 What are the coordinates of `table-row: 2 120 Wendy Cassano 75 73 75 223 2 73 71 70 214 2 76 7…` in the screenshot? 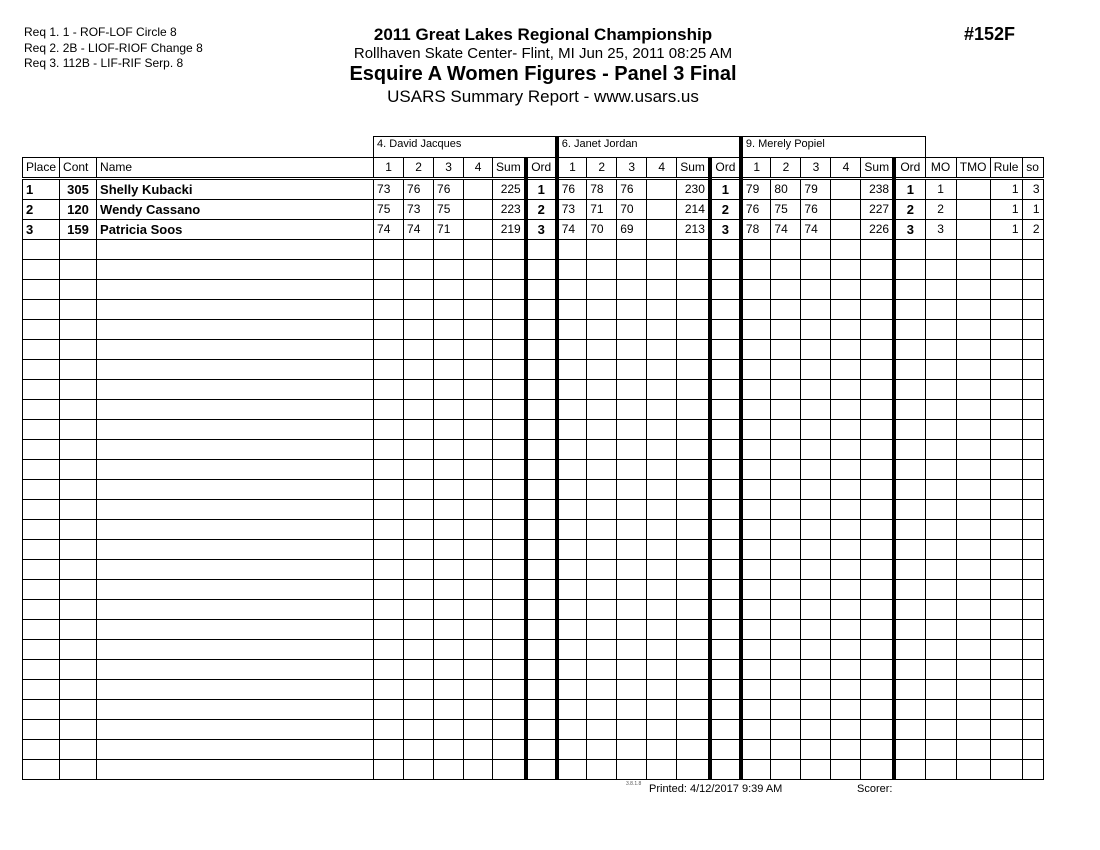 It's located at (532, 209).